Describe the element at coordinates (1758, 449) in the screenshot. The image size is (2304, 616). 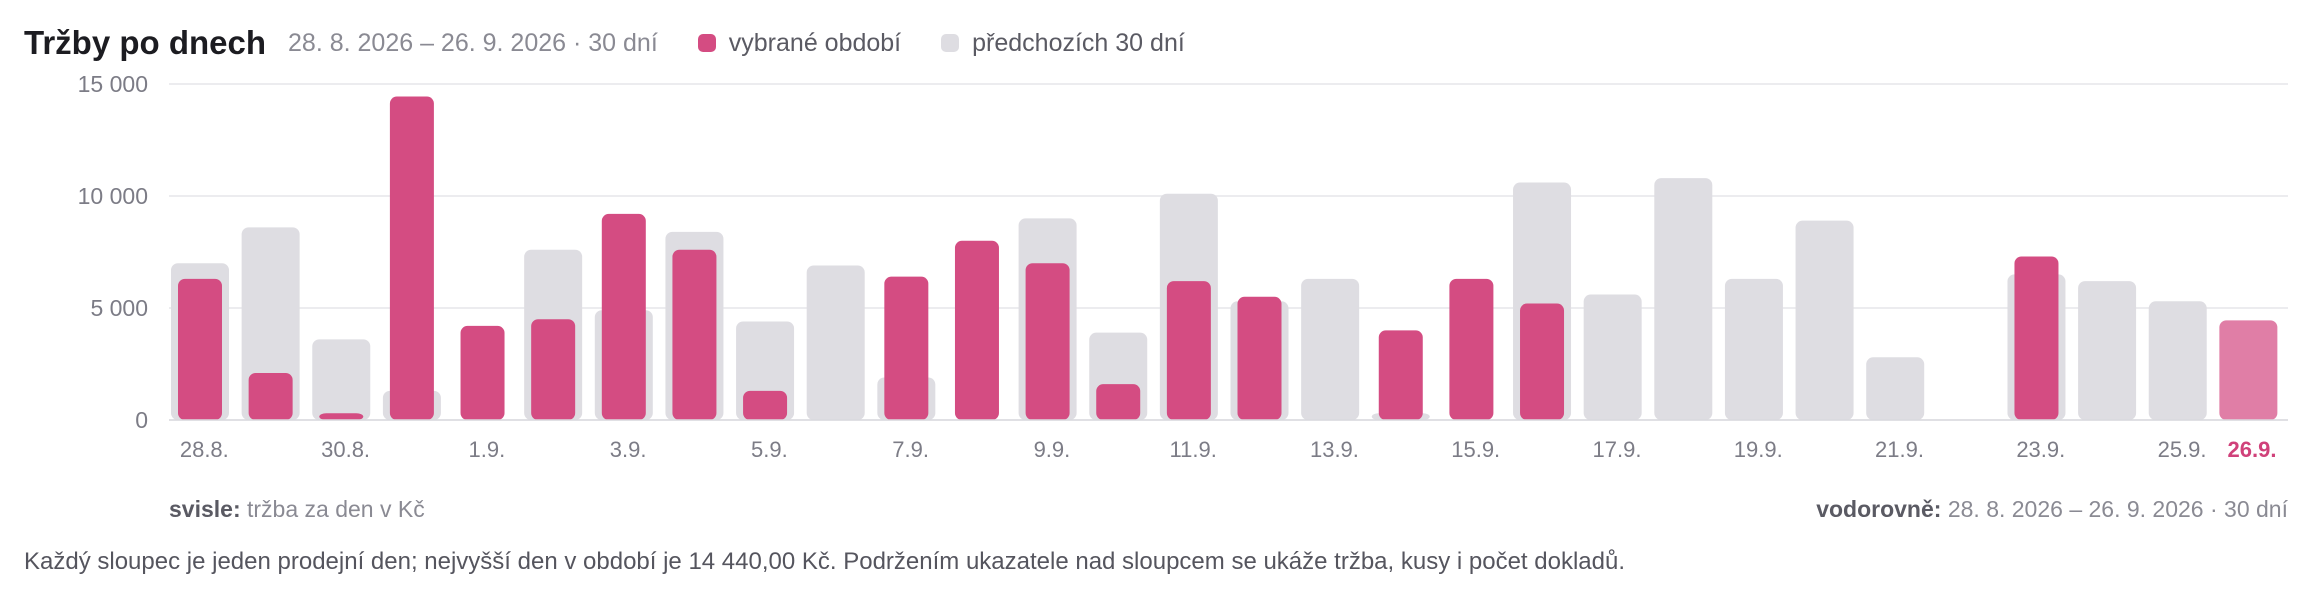
I see `x-tick-label: 19.9.` at that location.